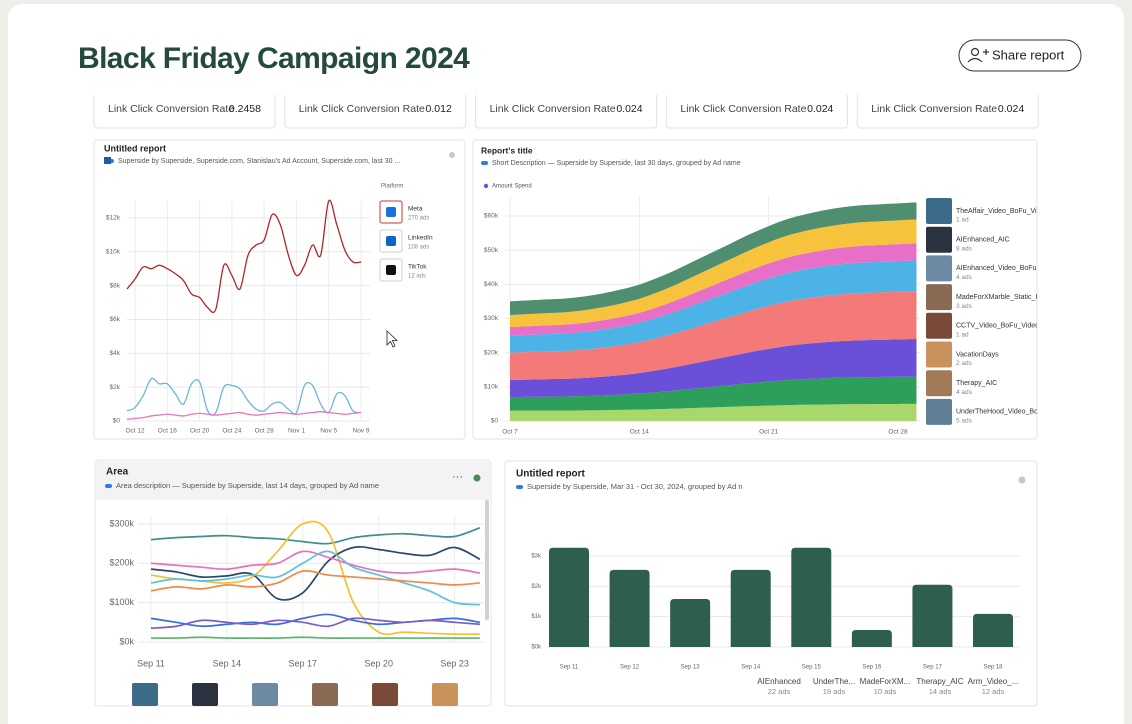 This screenshot has width=1132, height=724. What do you see at coordinates (977, 354) in the screenshot?
I see `legend-name: VacationDays` at bounding box center [977, 354].